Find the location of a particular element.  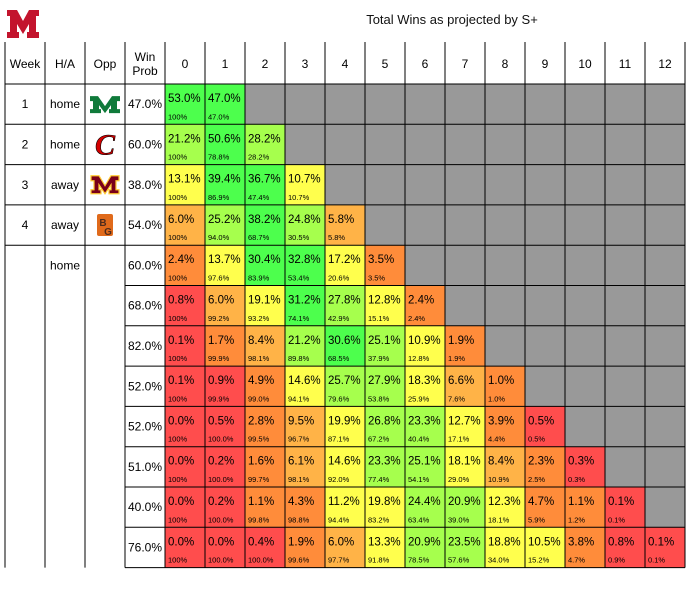

header-week: Week is located at coordinates (25, 64).